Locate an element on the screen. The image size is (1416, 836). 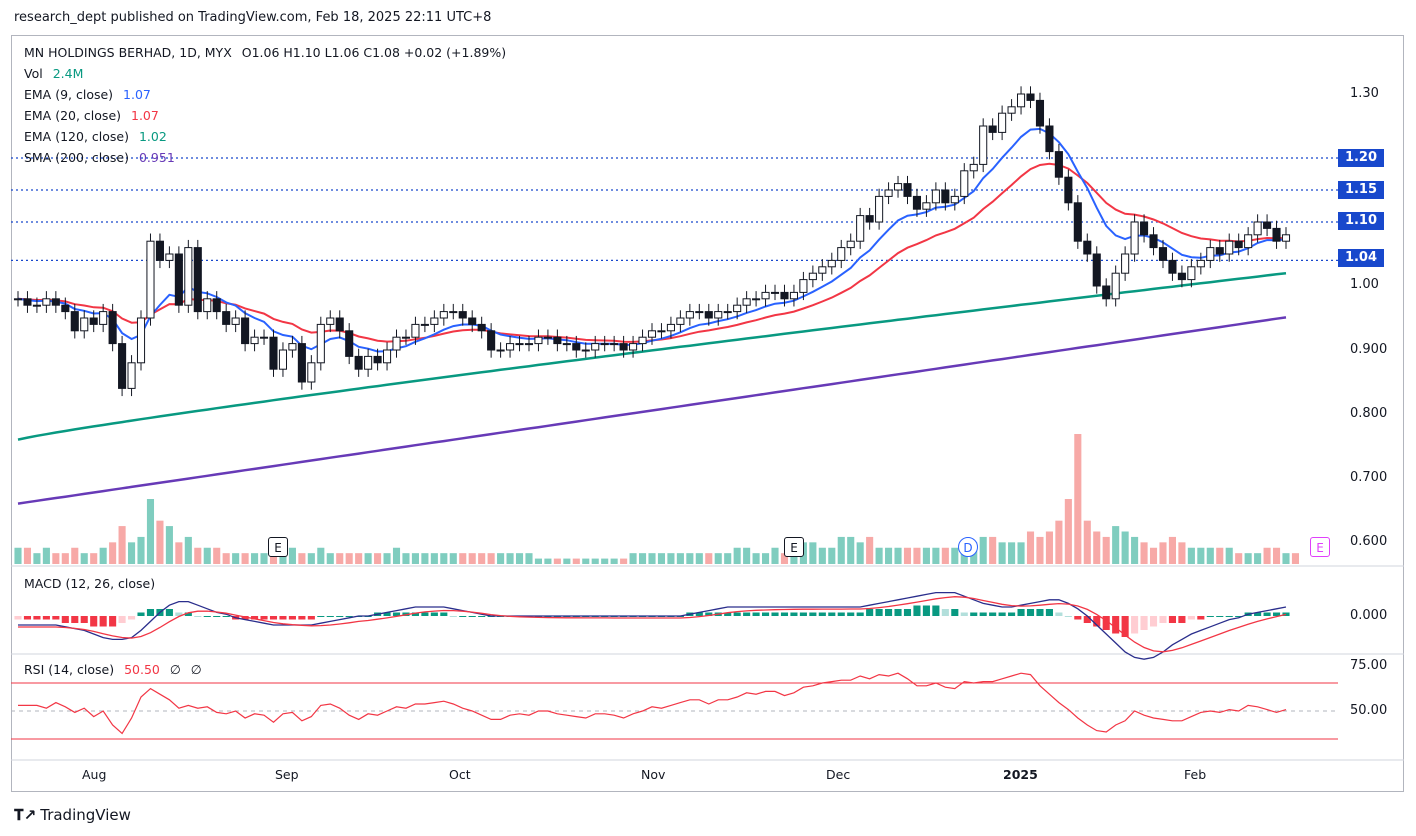
macd-tick: 0.000 is located at coordinates (1369, 615).